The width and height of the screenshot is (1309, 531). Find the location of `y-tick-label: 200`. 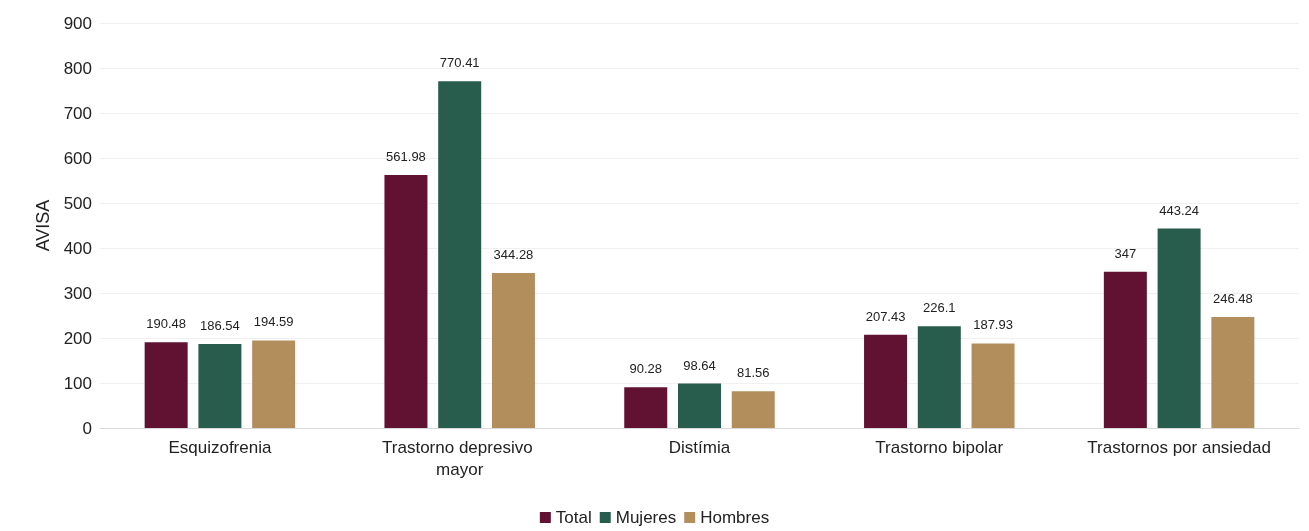

y-tick-label: 200 is located at coordinates (77, 338).